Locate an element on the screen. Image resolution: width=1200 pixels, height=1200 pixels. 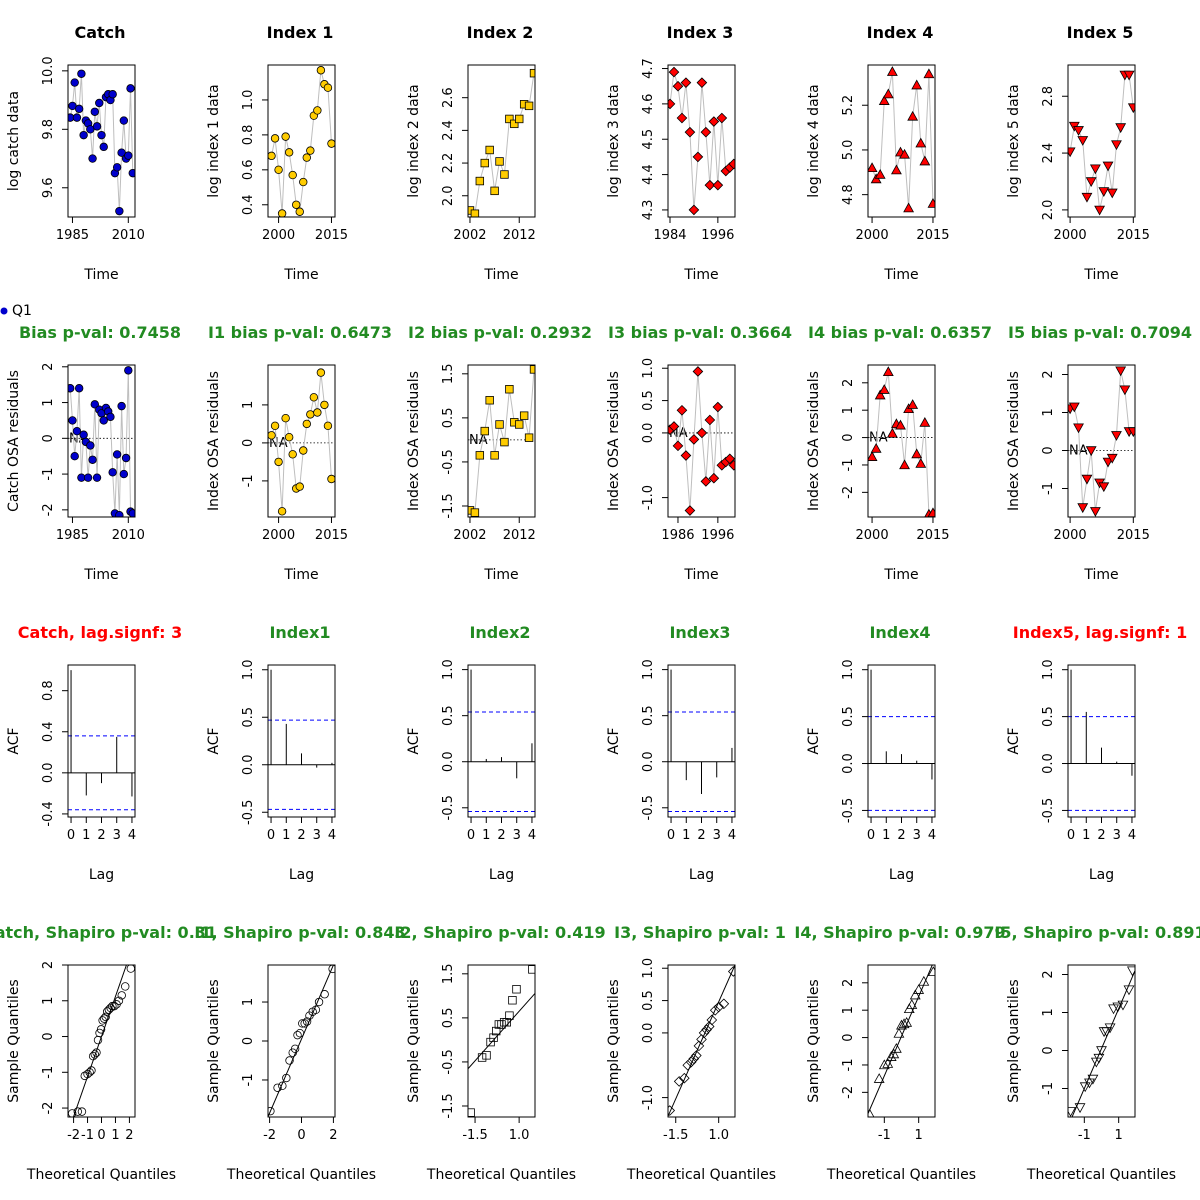
y-axis-label: log index 1 data is located at coordinates (214, 140).